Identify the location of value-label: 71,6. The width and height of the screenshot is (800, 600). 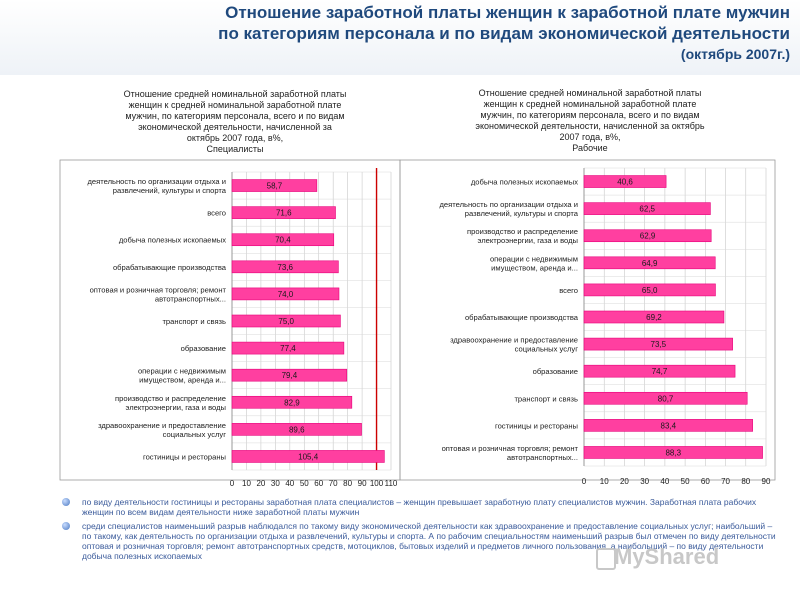
(284, 213).